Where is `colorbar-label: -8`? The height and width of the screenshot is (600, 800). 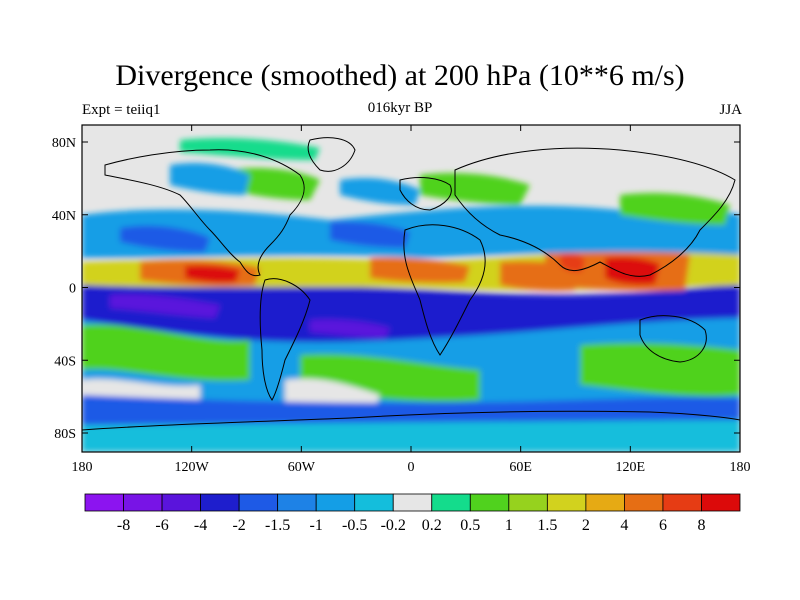 colorbar-label: -8 is located at coordinates (123, 525).